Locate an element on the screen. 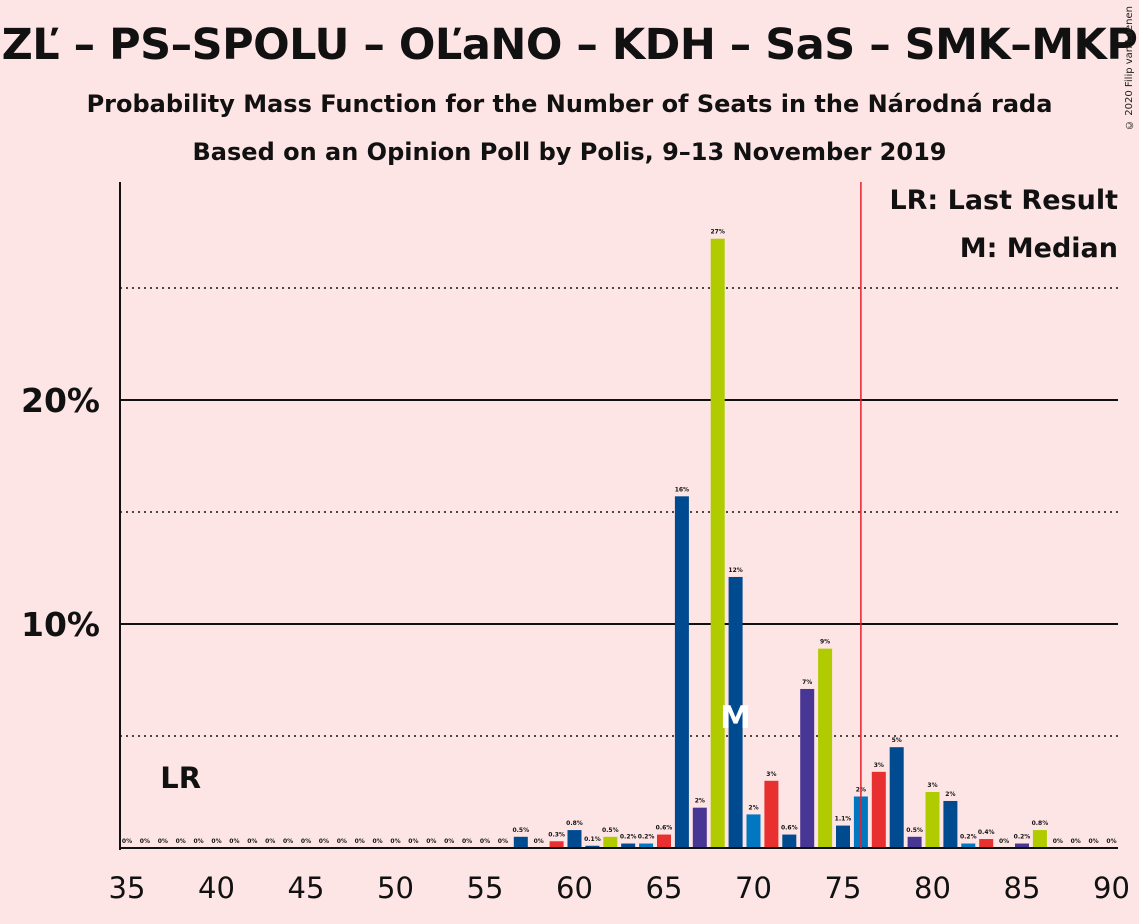 Image resolution: width=1139 pixels, height=924 pixels. x-tick-label: 75 is located at coordinates (843, 888).